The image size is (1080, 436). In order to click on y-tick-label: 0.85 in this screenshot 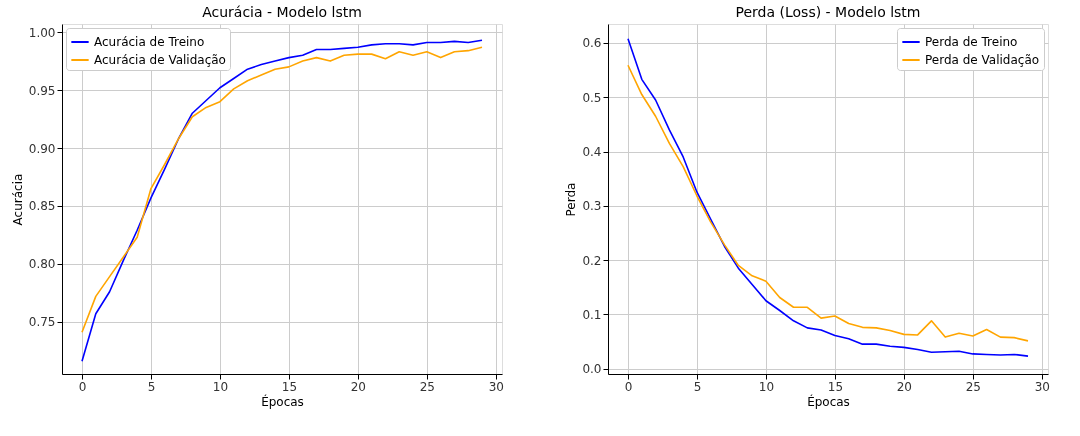, I will do `click(42, 206)`.